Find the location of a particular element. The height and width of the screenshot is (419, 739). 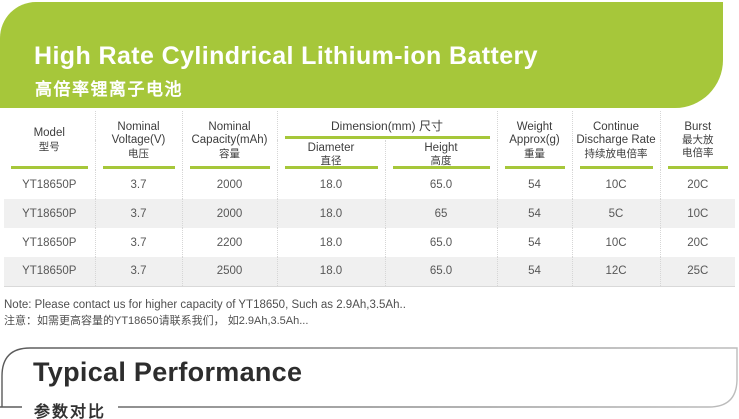

header-label: Dimension(mm) 尺寸 is located at coordinates (387, 126).